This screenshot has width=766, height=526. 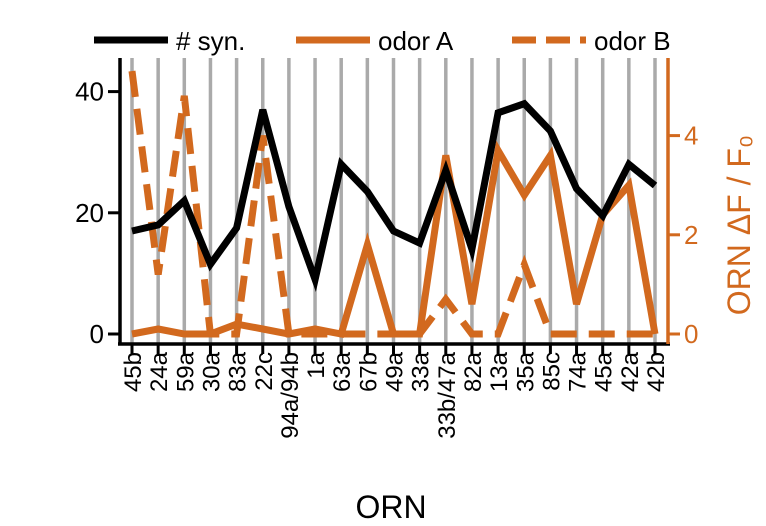 What do you see at coordinates (551, 371) in the screenshot?
I see `x-tick-label: 85c` at bounding box center [551, 371].